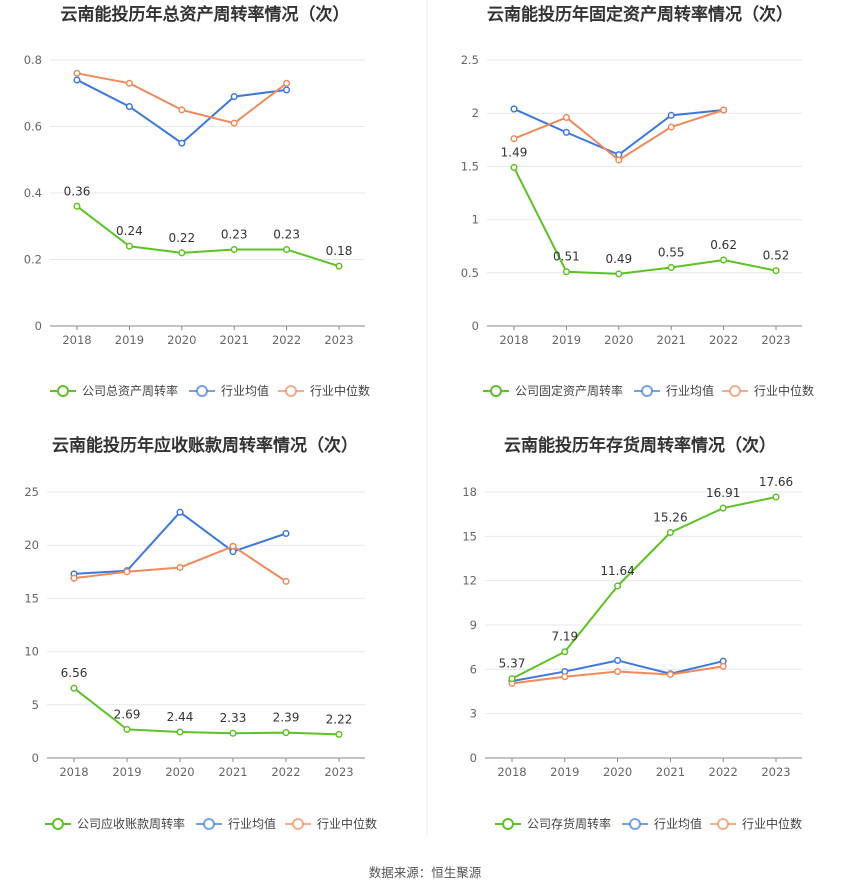 The image size is (850, 890). Describe the element at coordinates (469, 492) in the screenshot. I see `y-tick-label: 18` at that location.